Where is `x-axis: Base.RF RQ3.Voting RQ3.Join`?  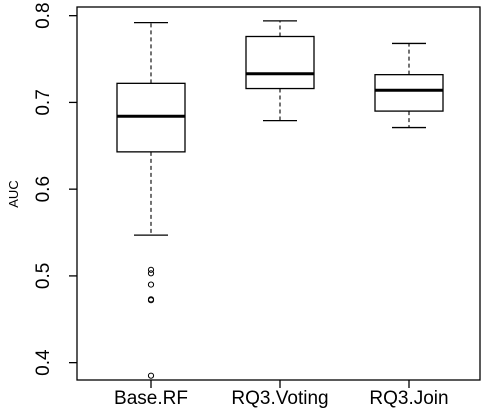
x-axis: Base.RF RQ3.Voting RQ3.Join is located at coordinates (281, 394).